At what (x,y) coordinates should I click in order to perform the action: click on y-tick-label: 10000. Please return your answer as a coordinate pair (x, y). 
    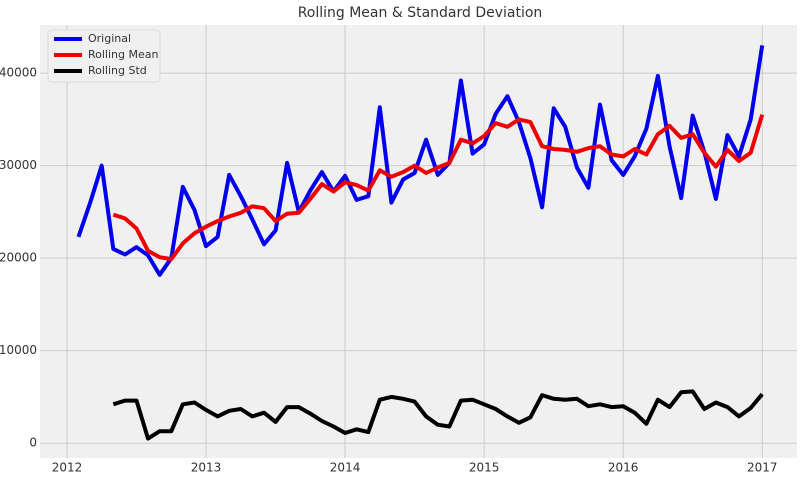
    Looking at the image, I should click on (18, 350).